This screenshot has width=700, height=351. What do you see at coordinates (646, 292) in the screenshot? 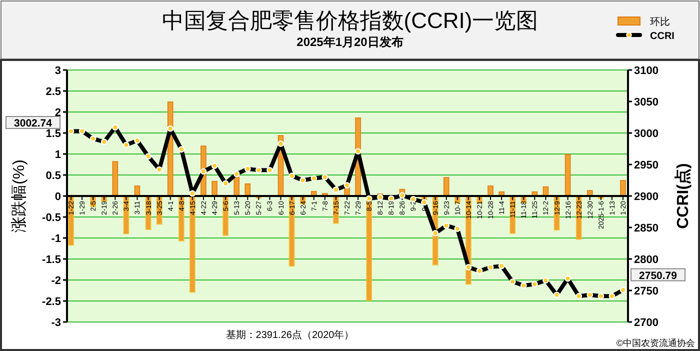
I see `y2-tick-label: 2750` at bounding box center [646, 292].